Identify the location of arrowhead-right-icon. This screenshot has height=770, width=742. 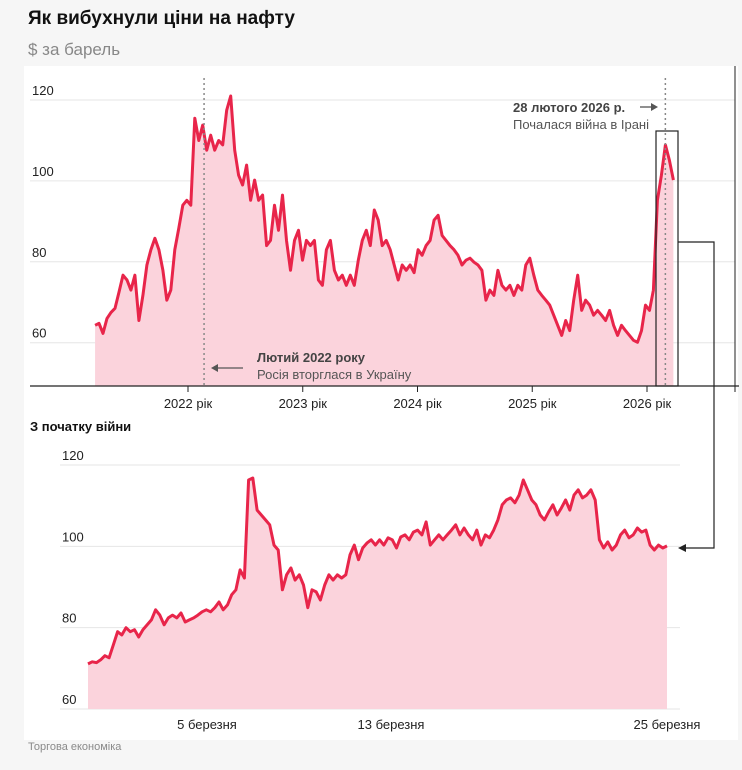
(654, 107).